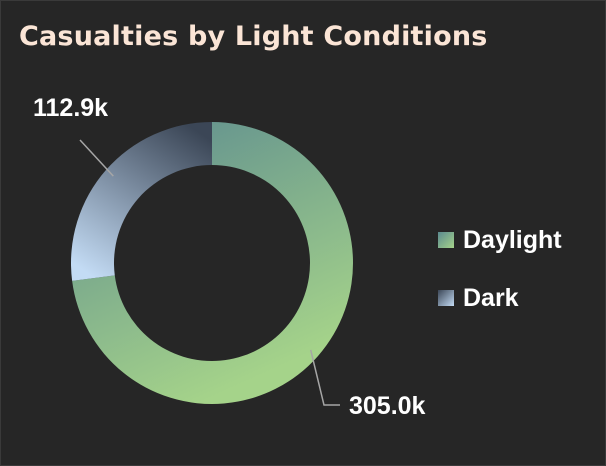 Image resolution: width=606 pixels, height=466 pixels. Describe the element at coordinates (324, 377) in the screenshot. I see `leader-line-daylight` at that location.